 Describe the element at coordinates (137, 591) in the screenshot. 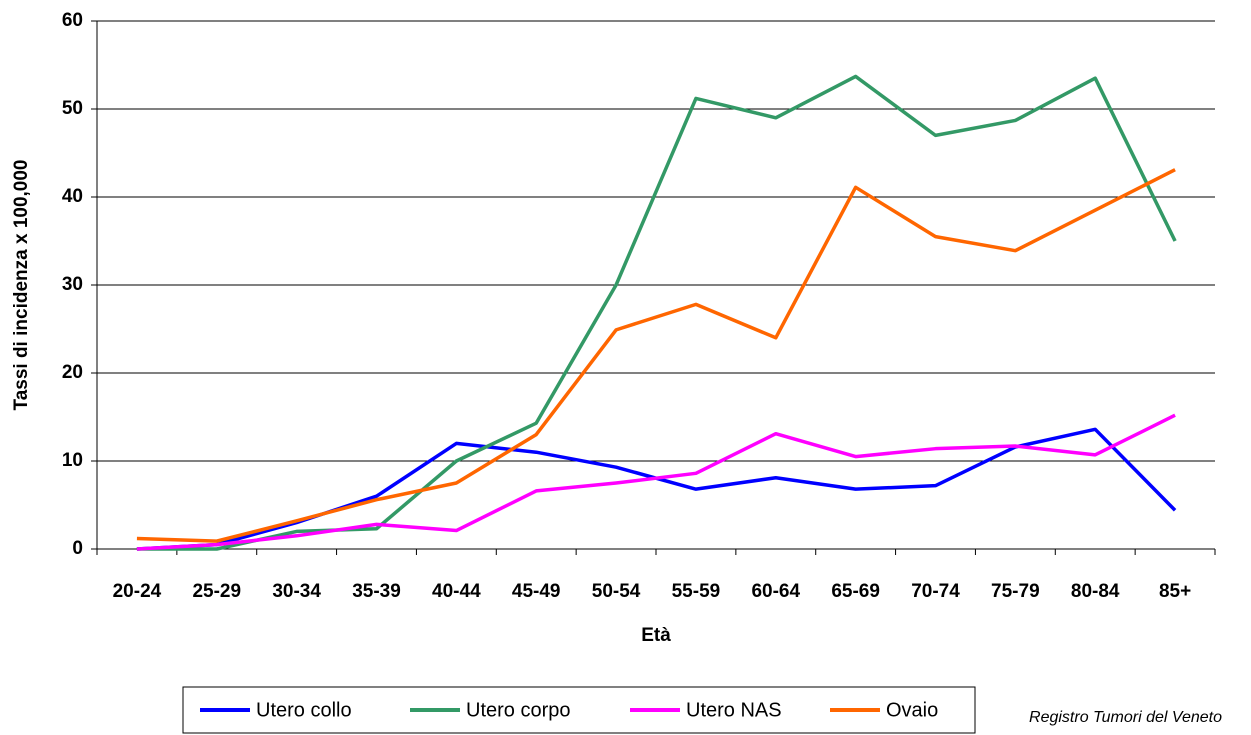

I see `x-tick-label: 20-24` at that location.